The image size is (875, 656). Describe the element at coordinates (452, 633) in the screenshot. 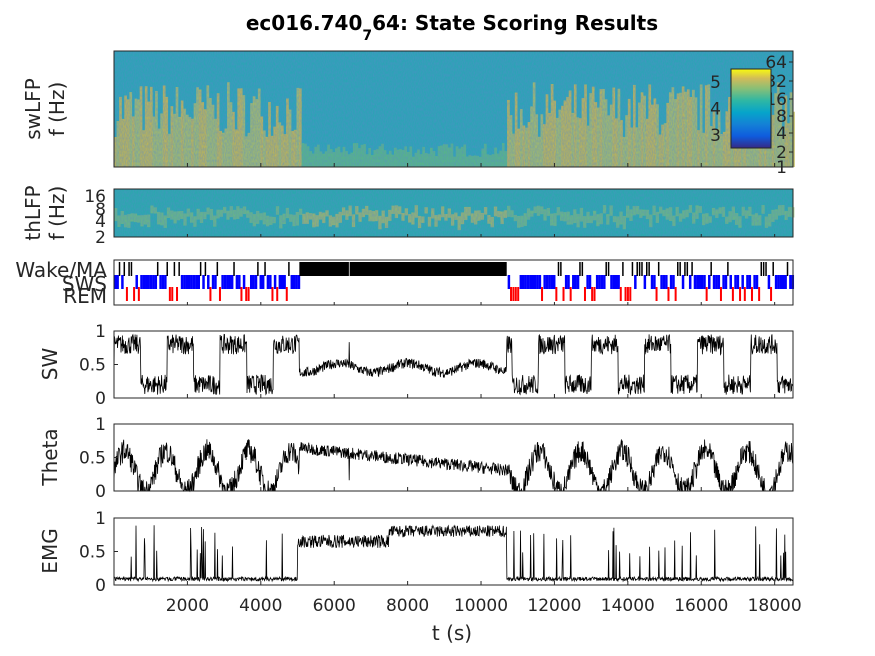

I see `x-axis-label: t (s)` at that location.